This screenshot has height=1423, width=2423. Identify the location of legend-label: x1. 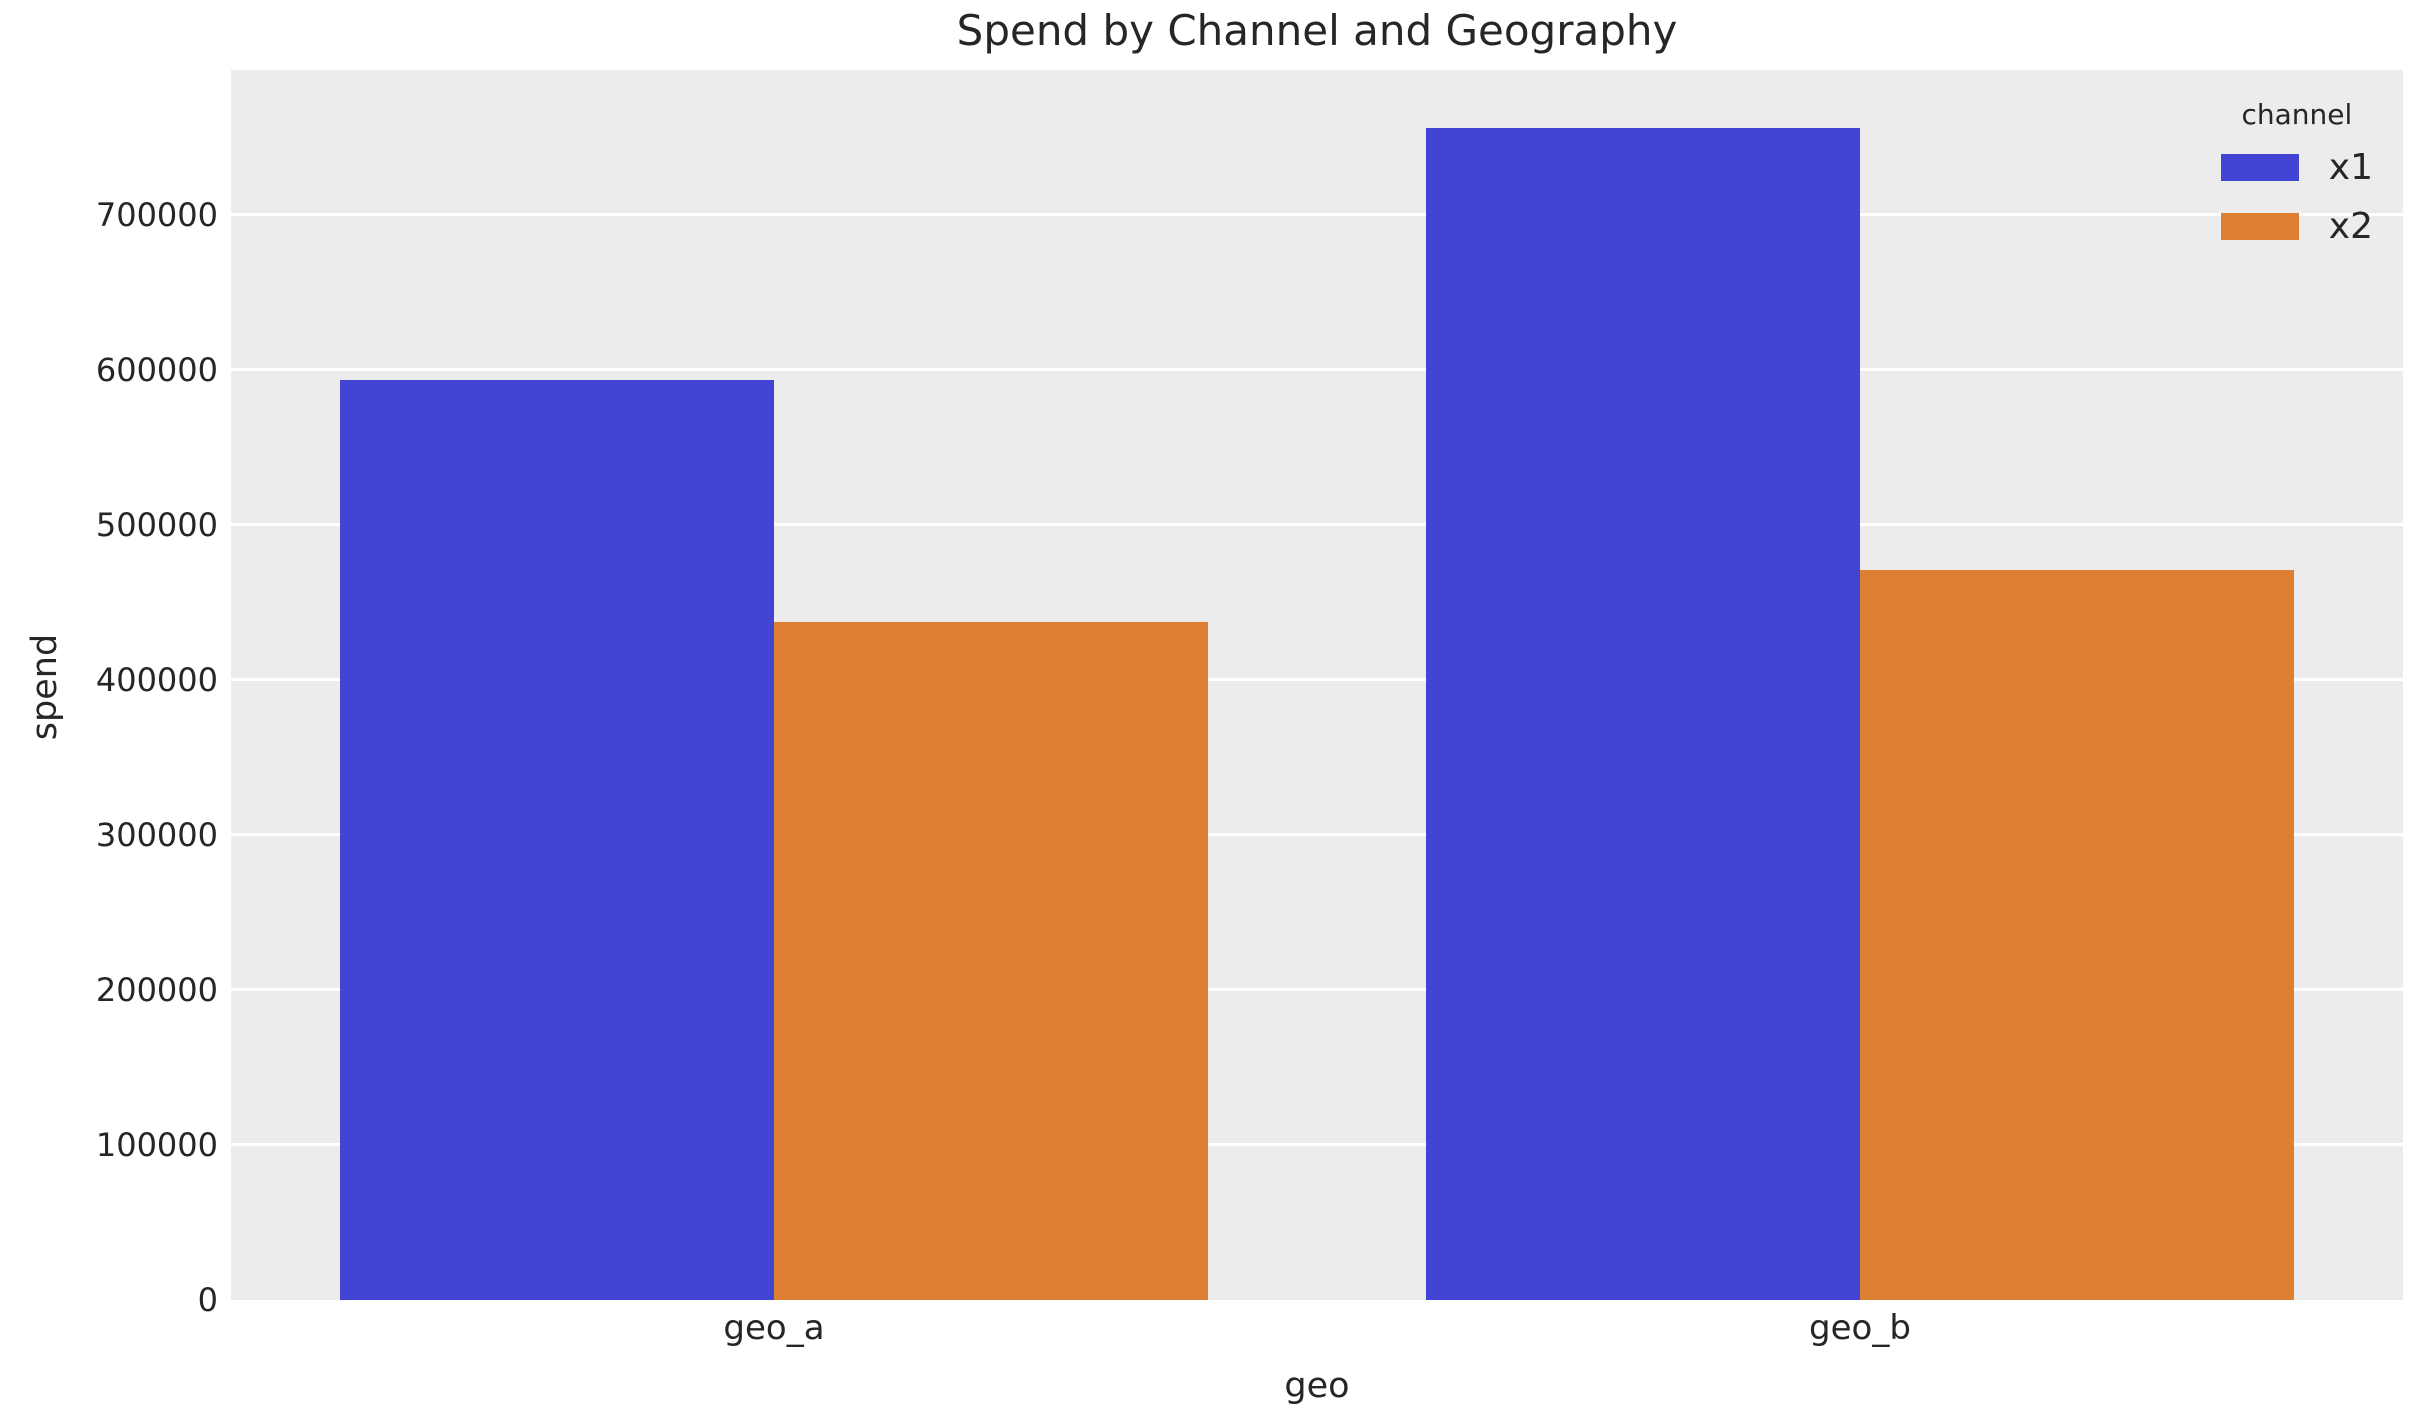
(2350, 167).